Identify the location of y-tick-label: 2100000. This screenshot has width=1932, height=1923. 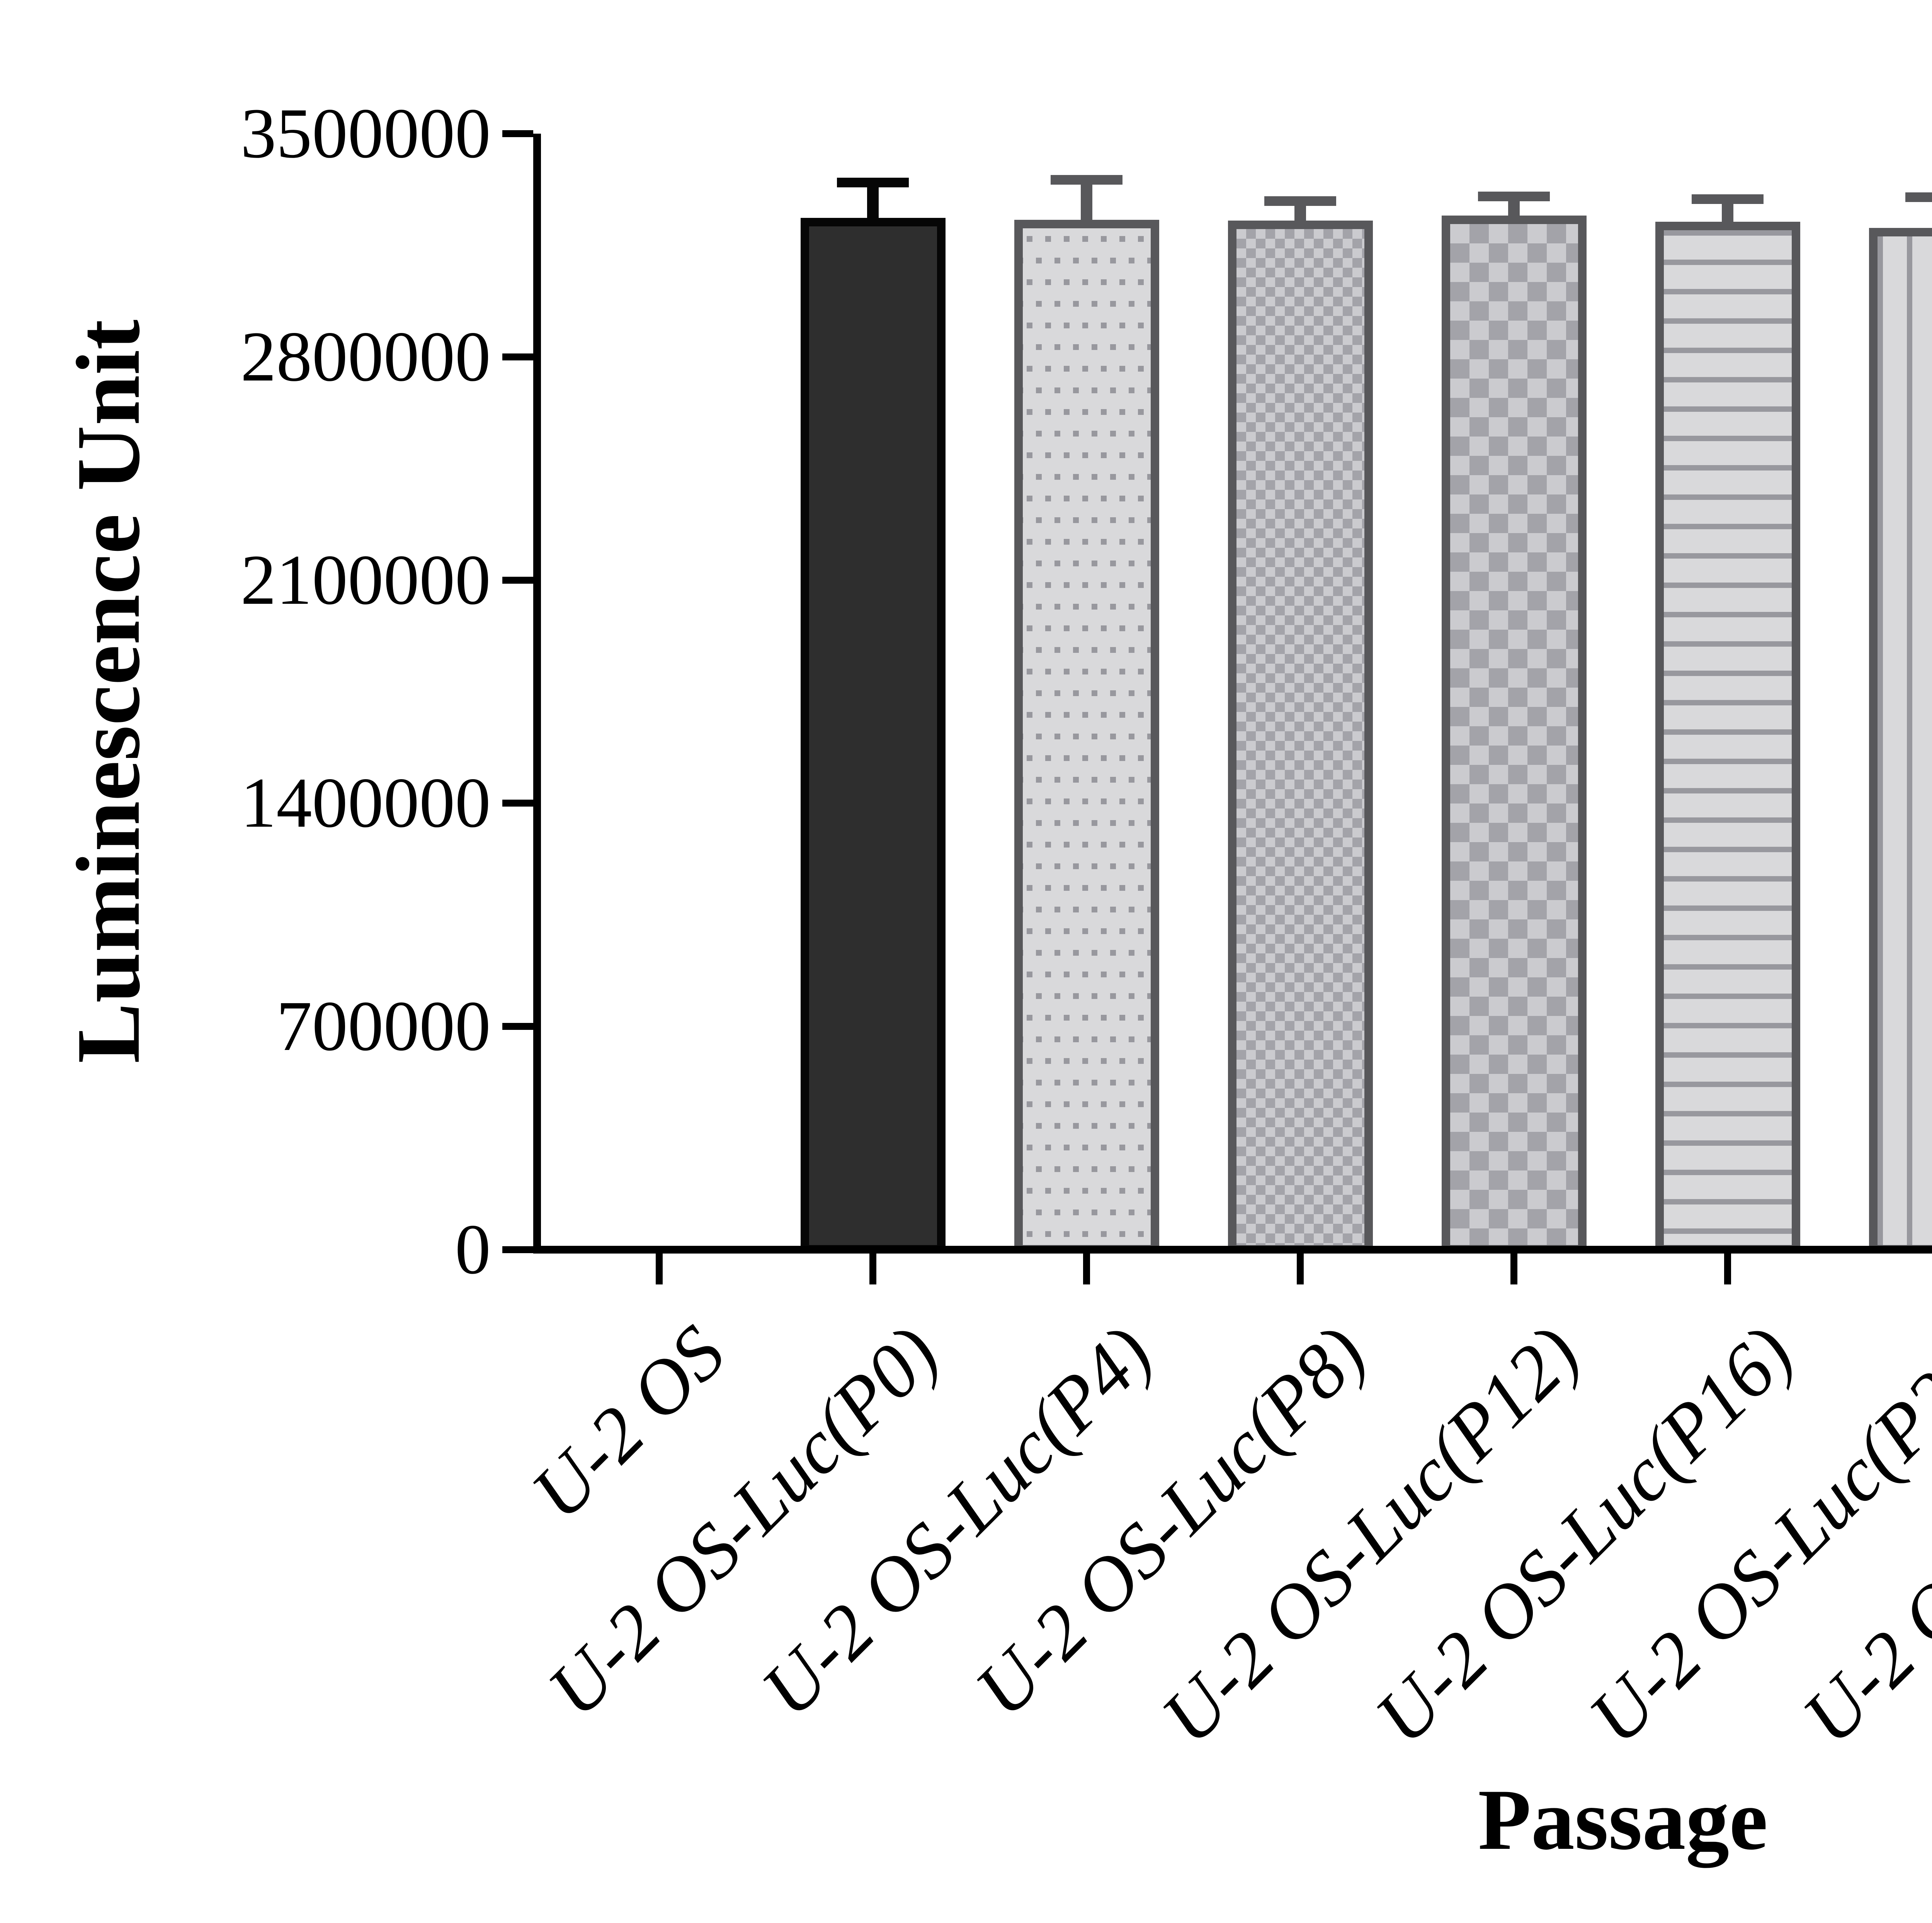
(365, 580).